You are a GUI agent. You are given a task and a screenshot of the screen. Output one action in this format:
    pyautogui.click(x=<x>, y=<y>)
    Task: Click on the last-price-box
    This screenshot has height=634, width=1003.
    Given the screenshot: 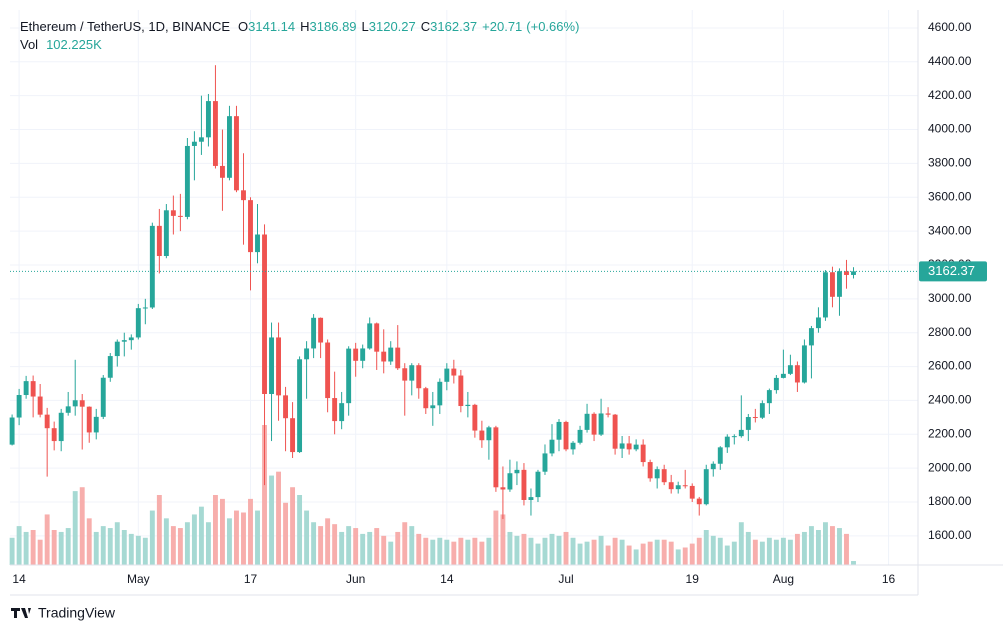 What is the action you would take?
    pyautogui.click(x=953, y=271)
    